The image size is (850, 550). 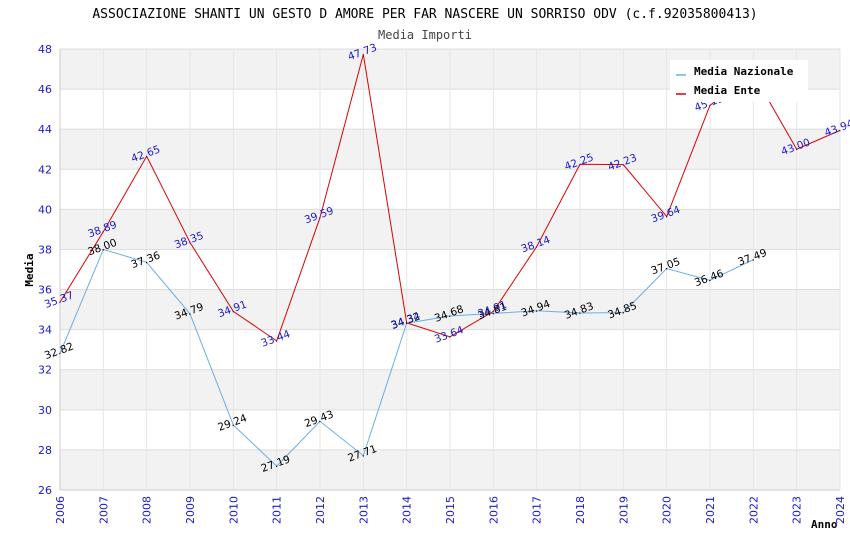 I want to click on x-tick-label: 2020, so click(x=667, y=510).